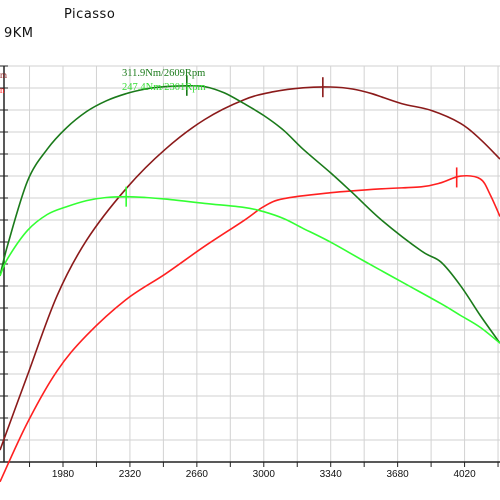 This screenshot has height=500, width=500. Describe the element at coordinates (130, 474) in the screenshot. I see `x-tick-label: 2320` at that location.